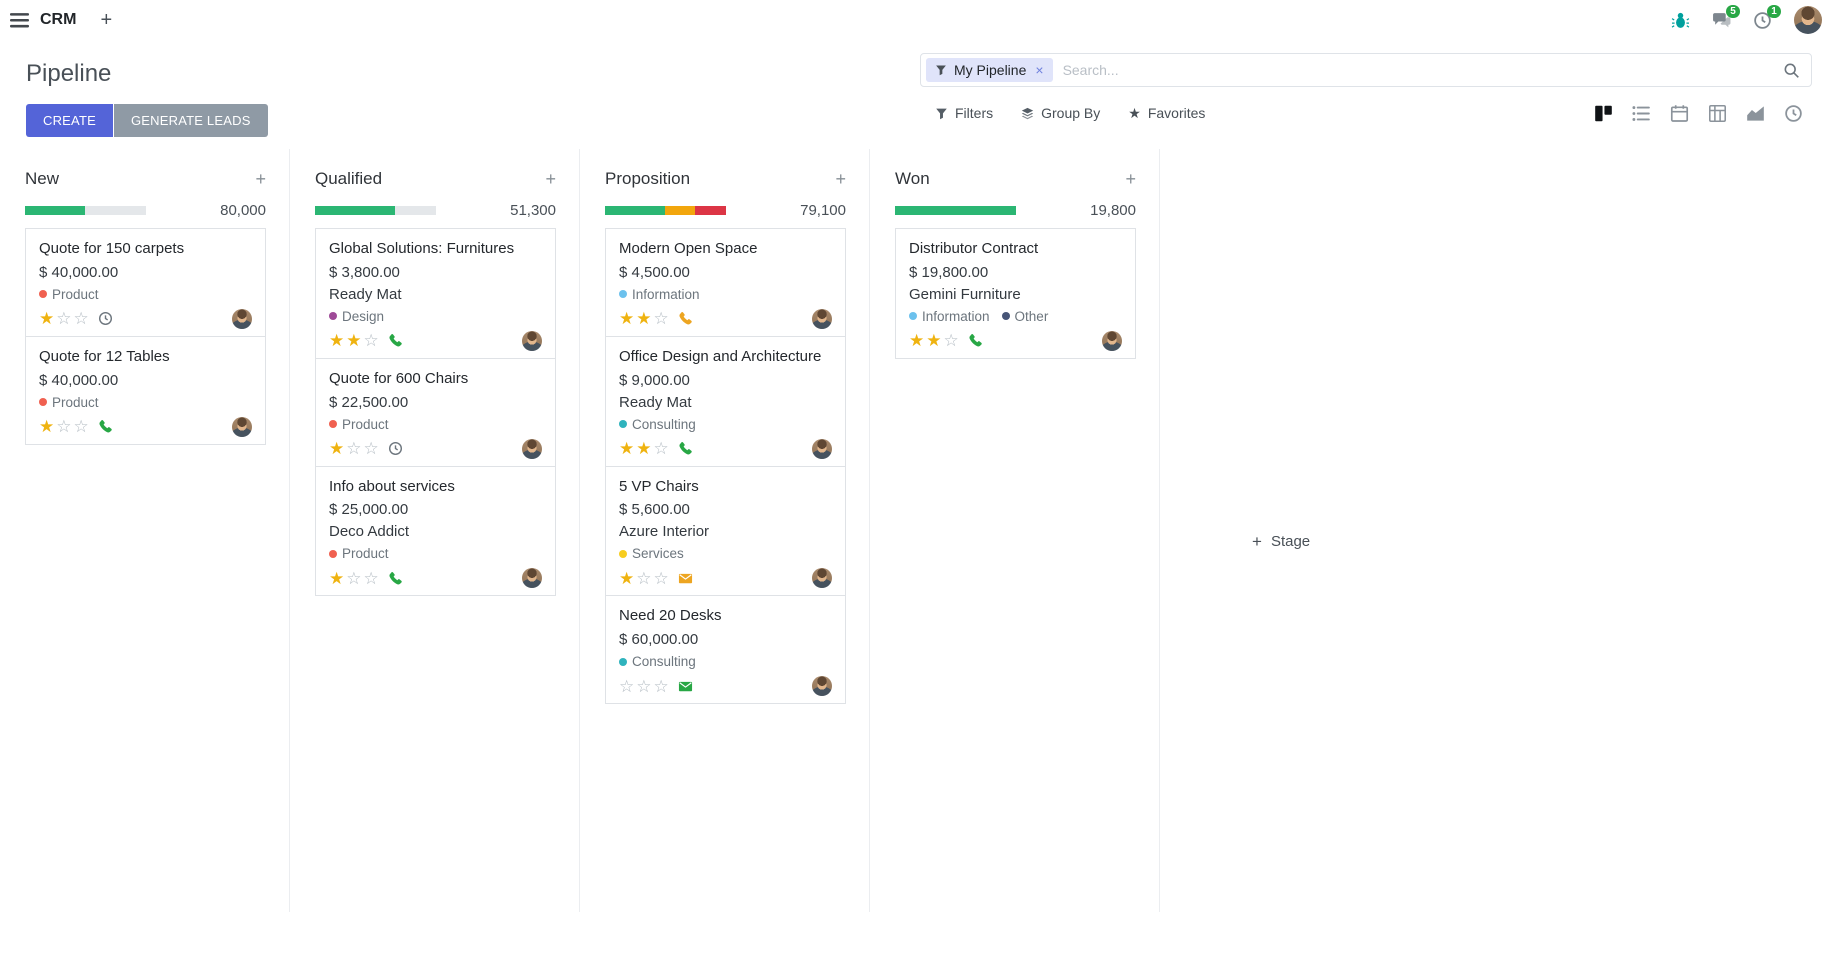  Describe the element at coordinates (1281, 530) in the screenshot. I see `add-stage-button: + Stage` at that location.